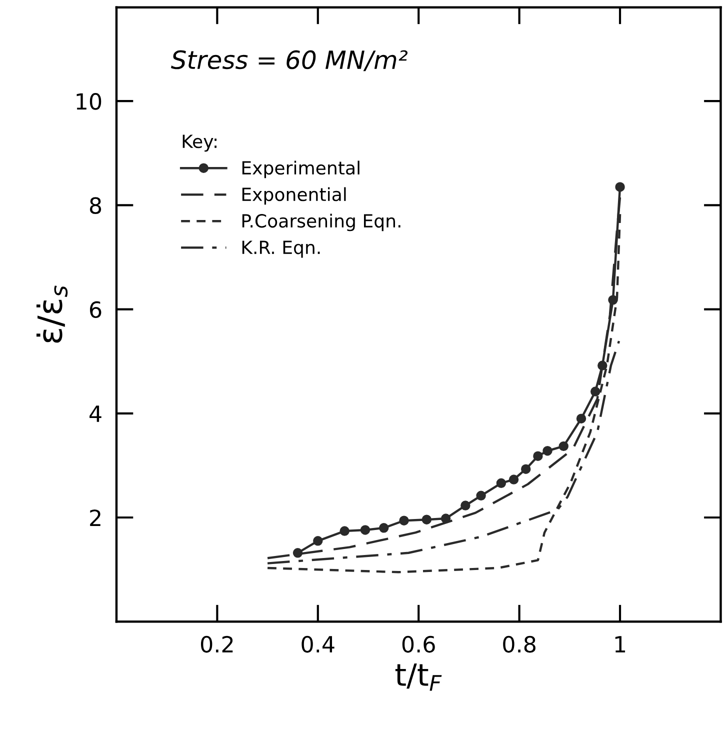 The width and height of the screenshot is (728, 740). I want to click on y-tick-label: 6, so click(96, 309).